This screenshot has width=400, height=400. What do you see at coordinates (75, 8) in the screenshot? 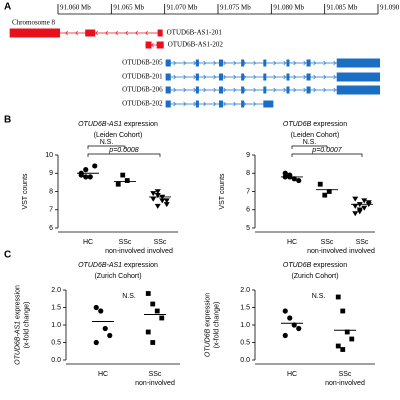
I see `tick-label: 91.060 Mb` at bounding box center [75, 8].